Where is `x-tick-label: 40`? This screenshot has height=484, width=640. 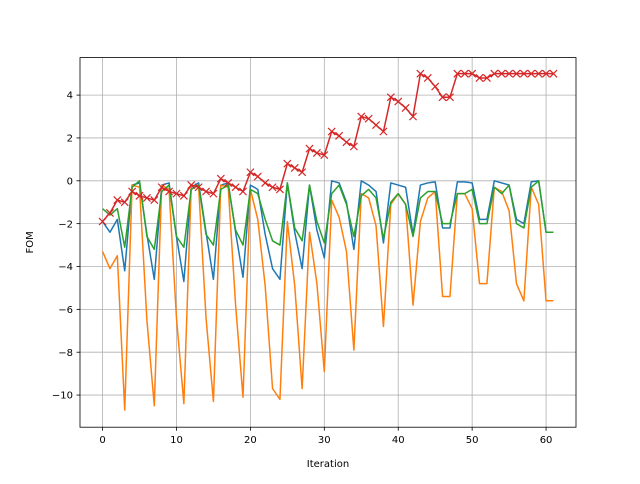
x-tick-label: 40 is located at coordinates (398, 440).